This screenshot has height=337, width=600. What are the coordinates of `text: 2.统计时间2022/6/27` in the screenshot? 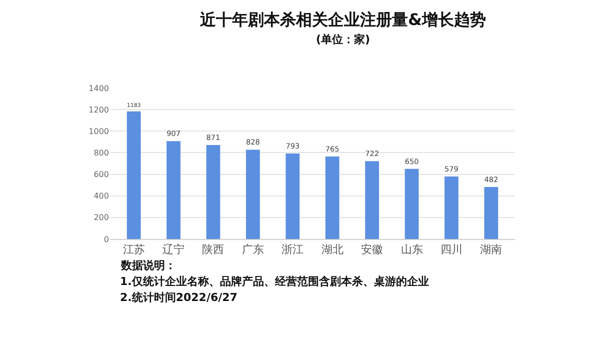 It's located at (179, 297).